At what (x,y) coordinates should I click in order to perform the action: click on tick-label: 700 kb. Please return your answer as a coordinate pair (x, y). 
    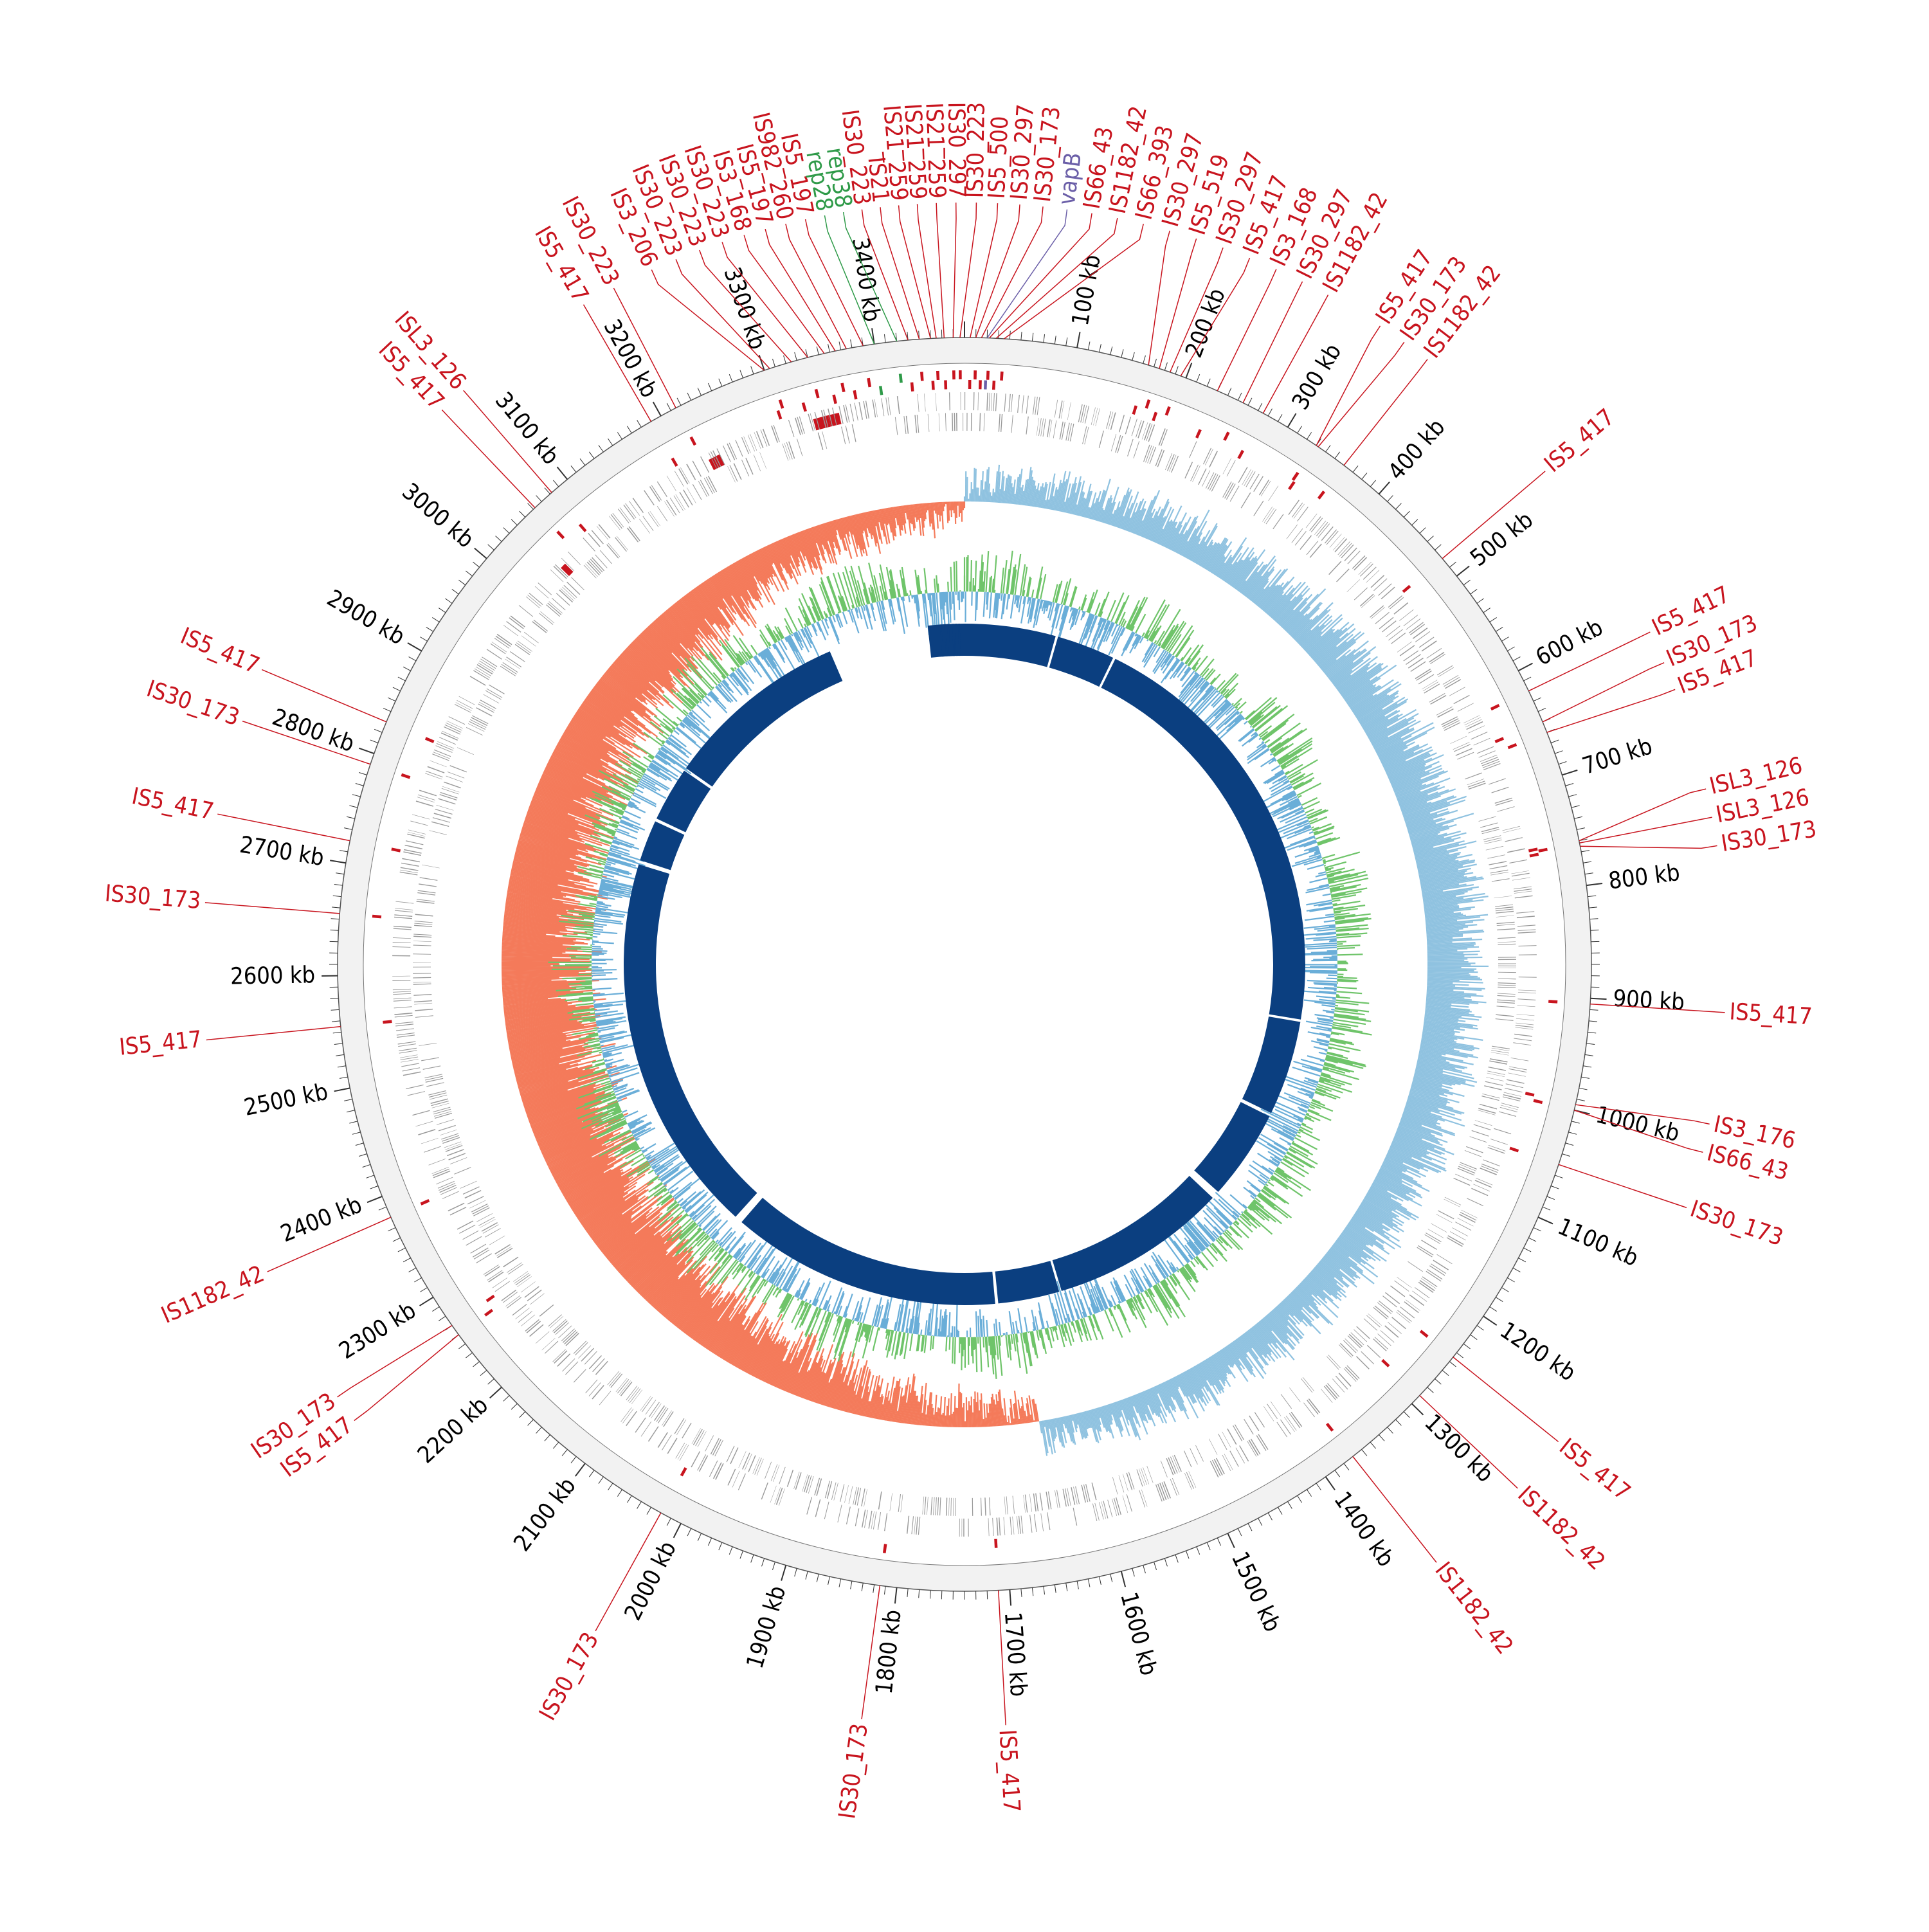
    Looking at the image, I should click on (1617, 756).